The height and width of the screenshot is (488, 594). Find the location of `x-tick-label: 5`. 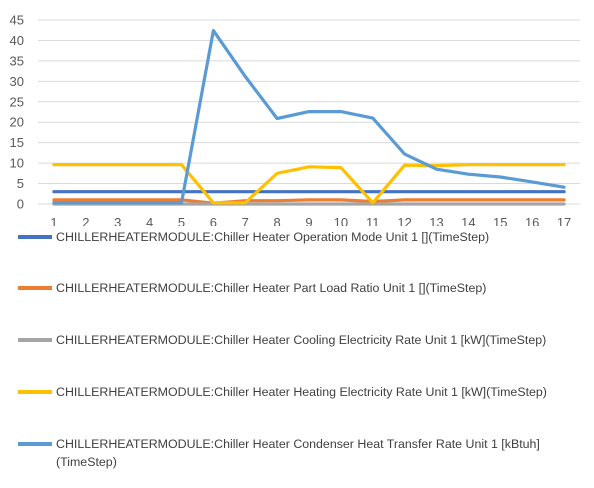

x-tick-label: 5 is located at coordinates (181, 220).